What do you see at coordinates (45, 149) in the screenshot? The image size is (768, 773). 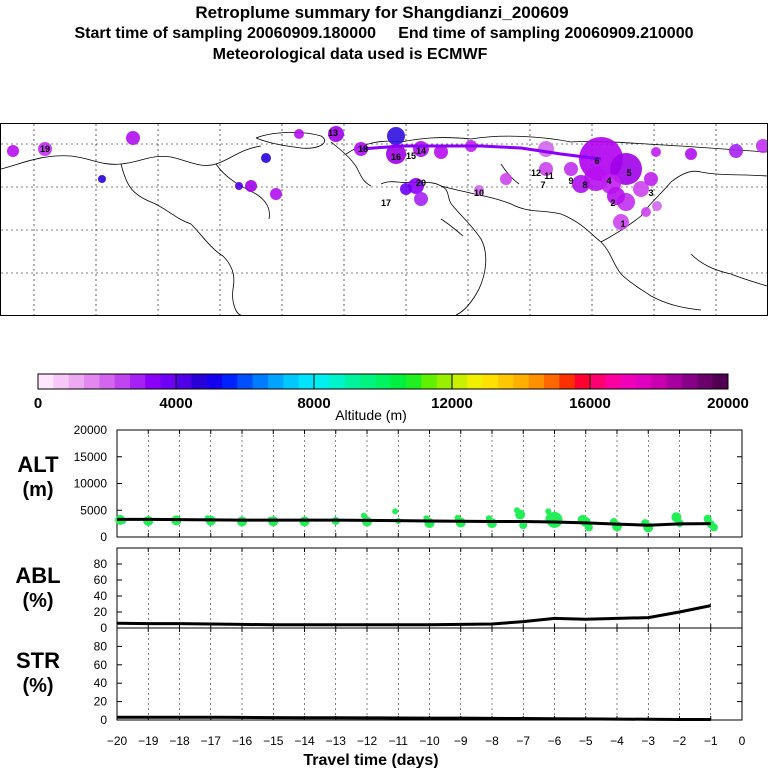 I see `plume-cluster-label: 19` at bounding box center [45, 149].